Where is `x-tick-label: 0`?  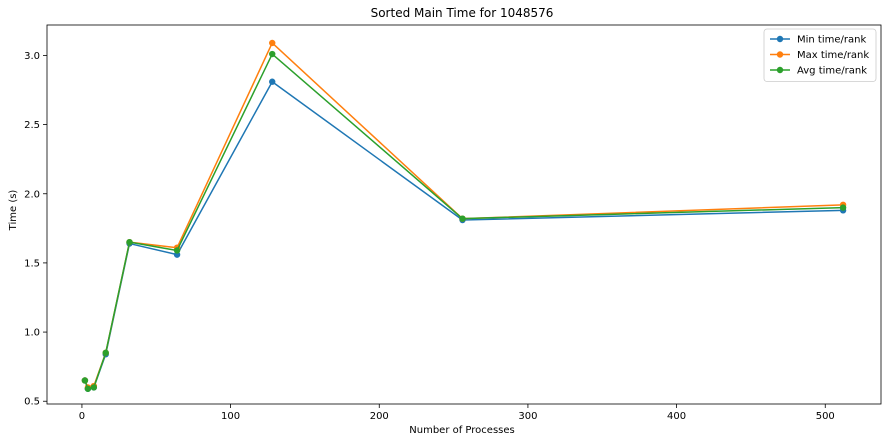 x-tick-label: 0 is located at coordinates (82, 416).